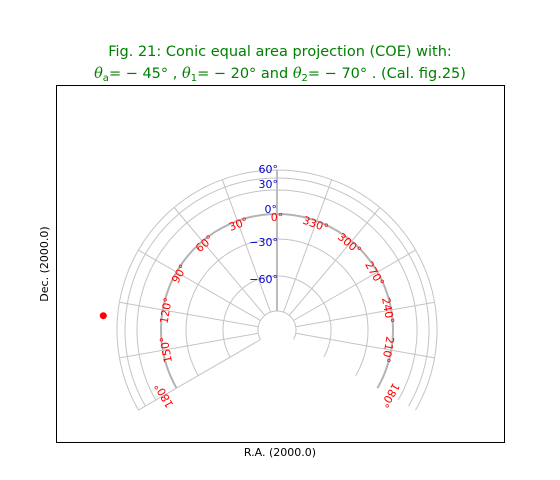 Image resolution: width=560 pixels, height=480 pixels. I want to click on y-axis-label: Dec. (2000.0), so click(44, 263).